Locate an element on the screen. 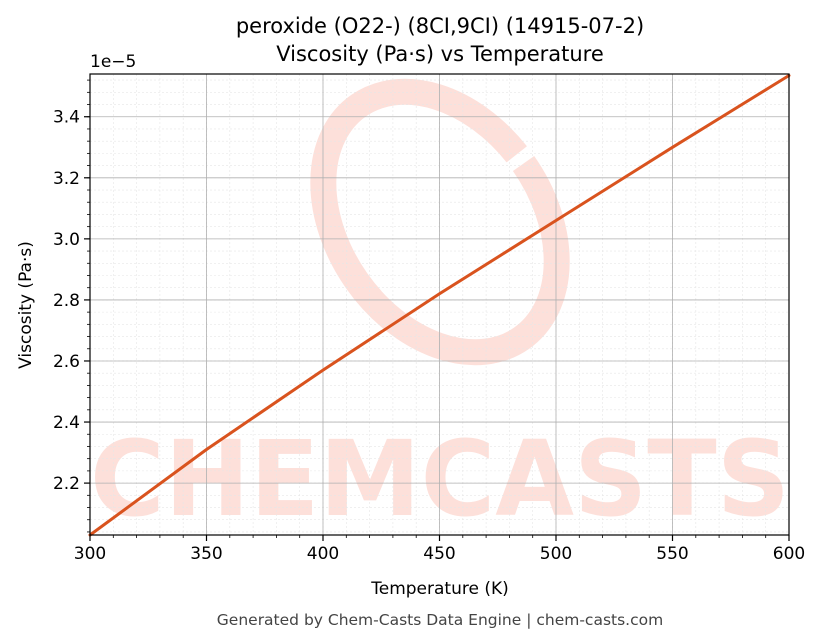 The image size is (823, 644). y-offset-text: 1e−5 is located at coordinates (113, 62).